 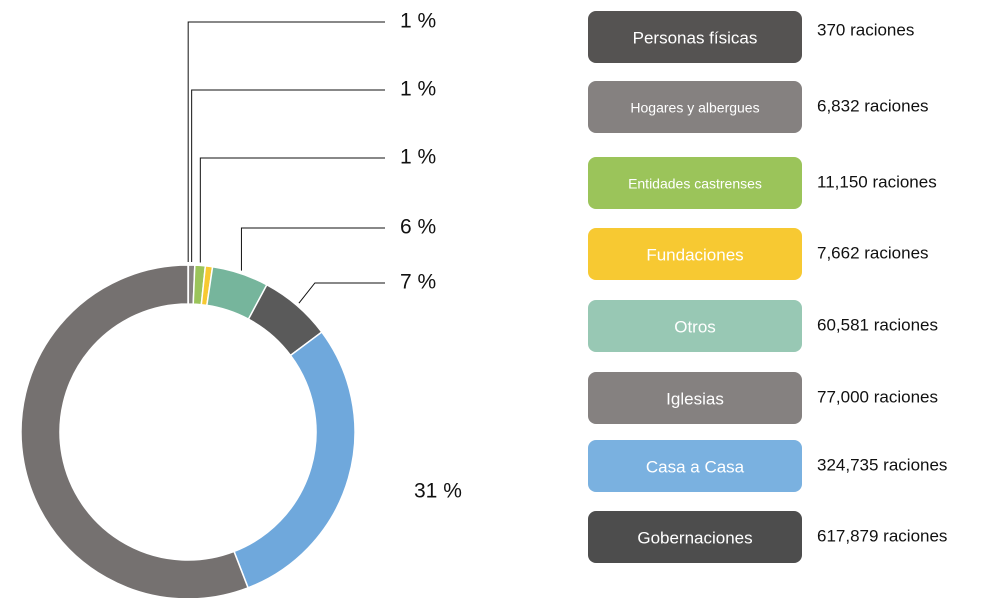 What do you see at coordinates (418, 282) in the screenshot?
I see `percent-label: 7 %` at bounding box center [418, 282].